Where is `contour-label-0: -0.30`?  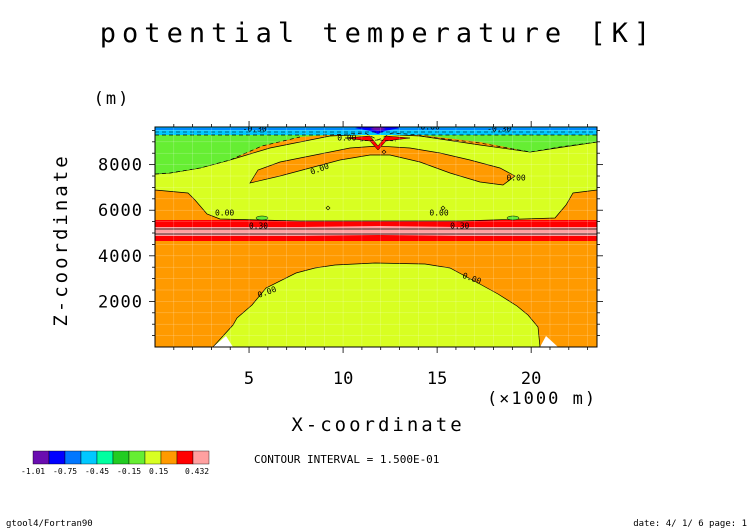
contour-label-0: -0.30 is located at coordinates (255, 129).